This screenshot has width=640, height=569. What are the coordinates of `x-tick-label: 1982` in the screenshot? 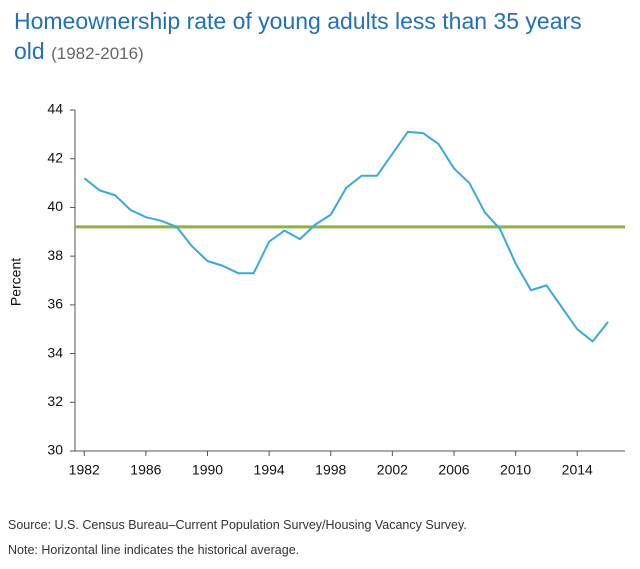 It's located at (84, 470).